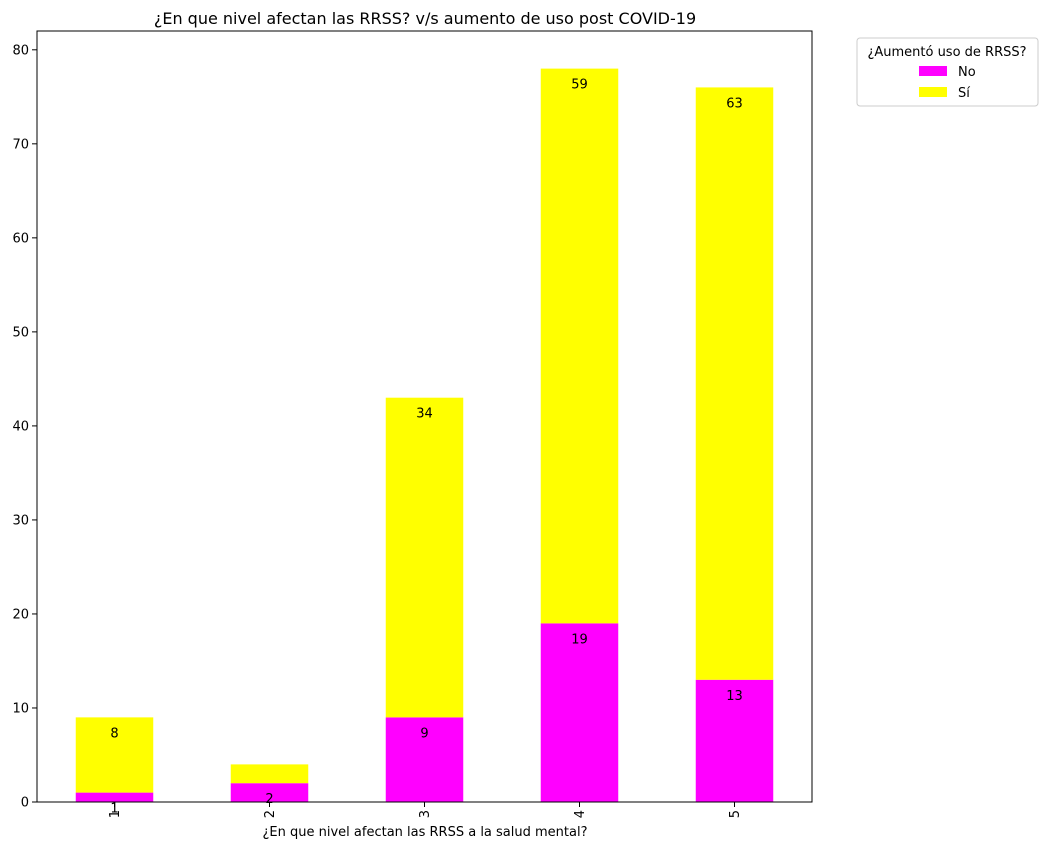 This screenshot has height=854, width=1048. I want to click on data-label: 59, so click(579, 85).